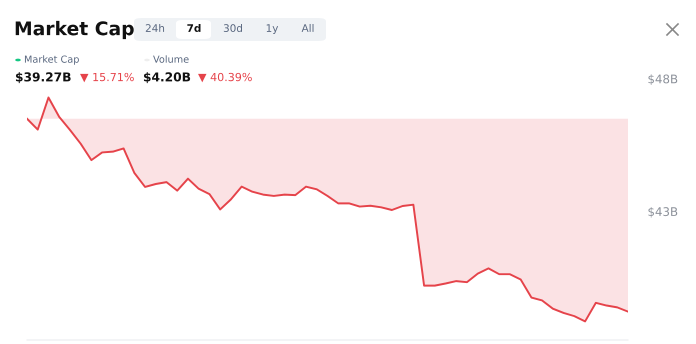 The height and width of the screenshot is (344, 696). I want to click on text: 30d, so click(233, 28).